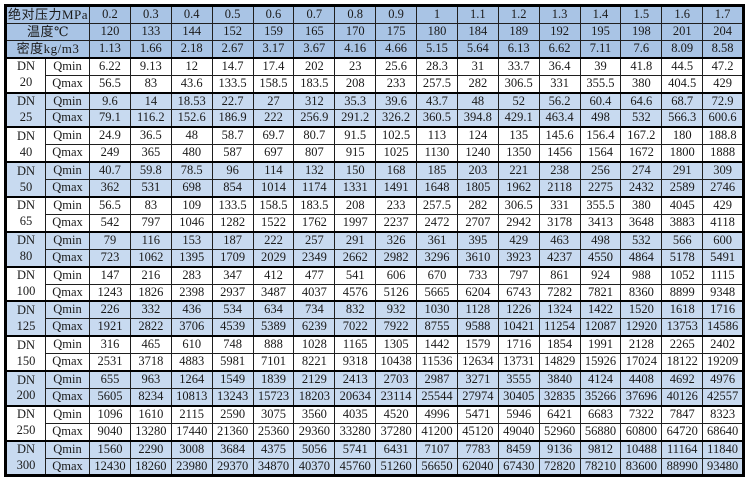  I want to click on qmin-value: 188.8, so click(723, 136).